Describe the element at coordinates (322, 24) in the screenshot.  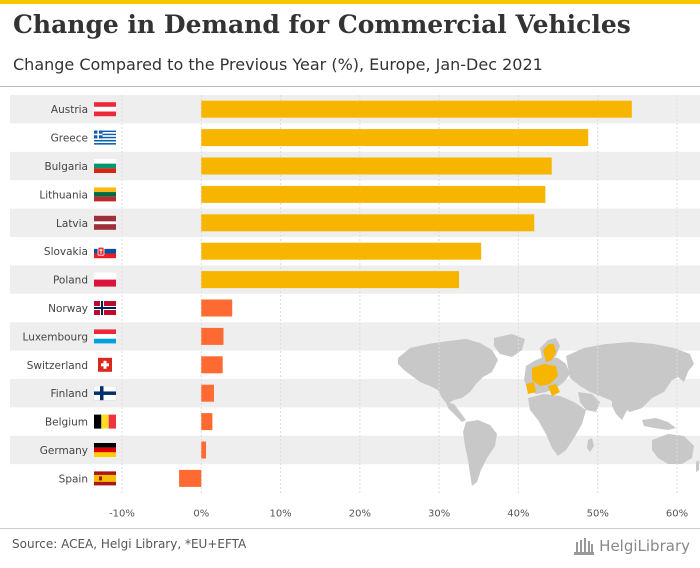
I see `chart-title: Change in Demand for Commercial Vehicles` at that location.